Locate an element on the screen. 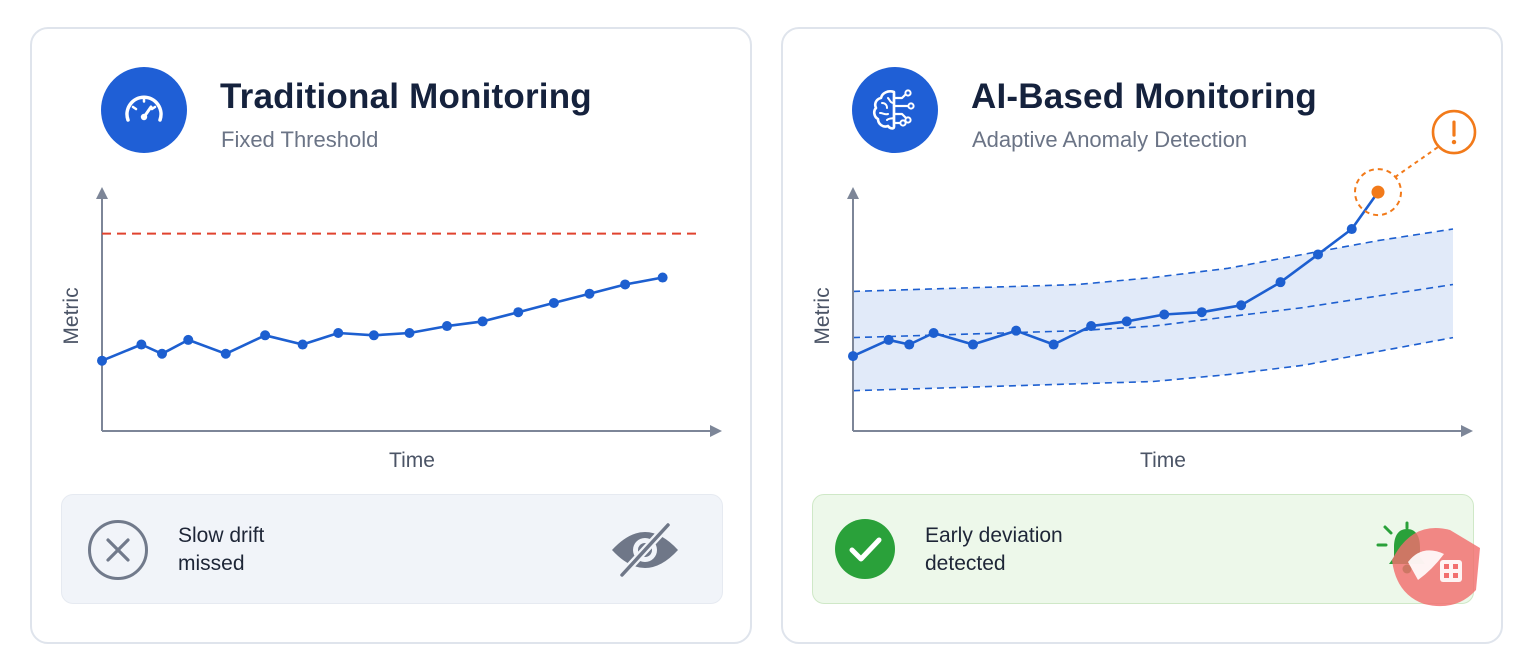  band-upper-line is located at coordinates (1153, 260).